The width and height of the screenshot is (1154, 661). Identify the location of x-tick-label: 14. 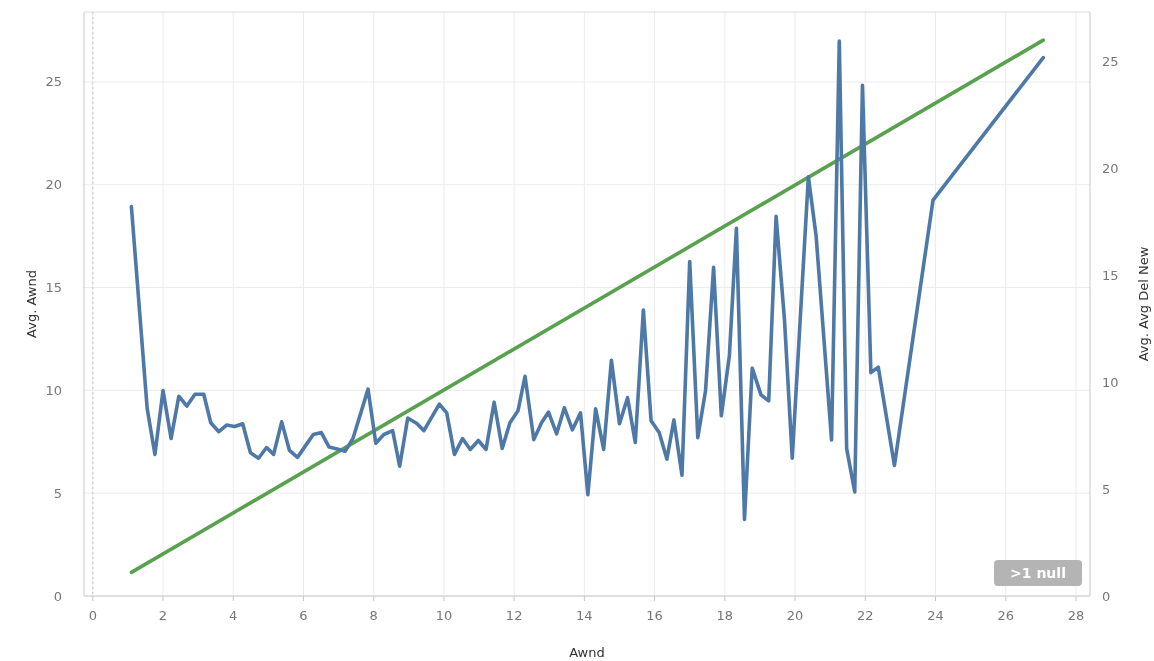
(584, 615).